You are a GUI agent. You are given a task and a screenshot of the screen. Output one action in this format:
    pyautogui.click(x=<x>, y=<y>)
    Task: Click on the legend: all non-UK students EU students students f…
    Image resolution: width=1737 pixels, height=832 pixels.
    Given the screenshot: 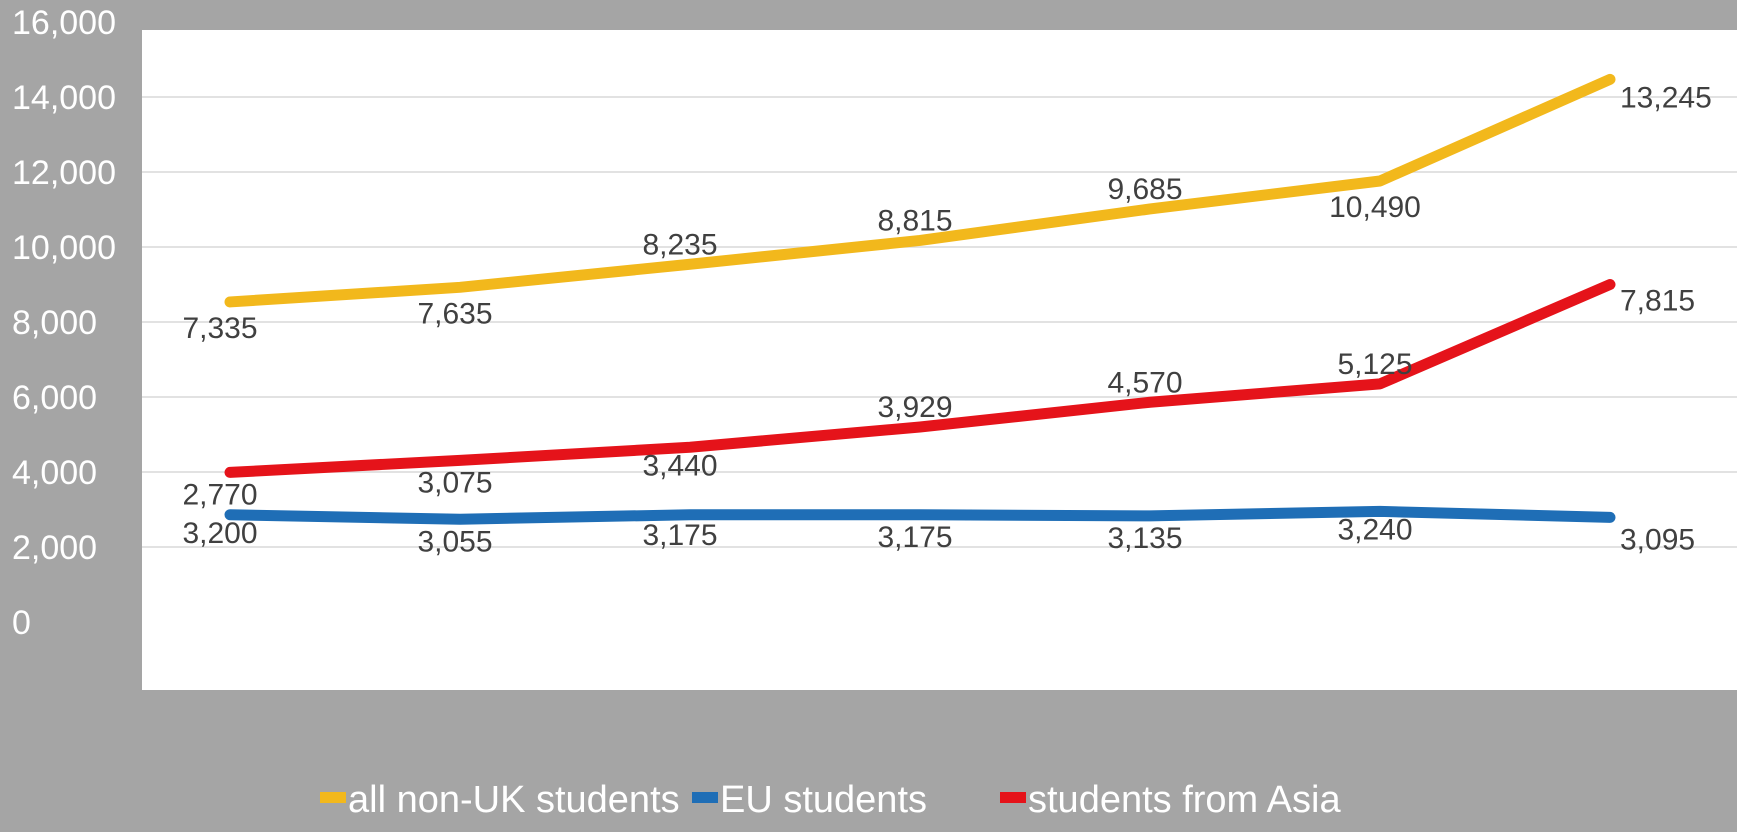 What is the action you would take?
    pyautogui.click(x=830, y=800)
    